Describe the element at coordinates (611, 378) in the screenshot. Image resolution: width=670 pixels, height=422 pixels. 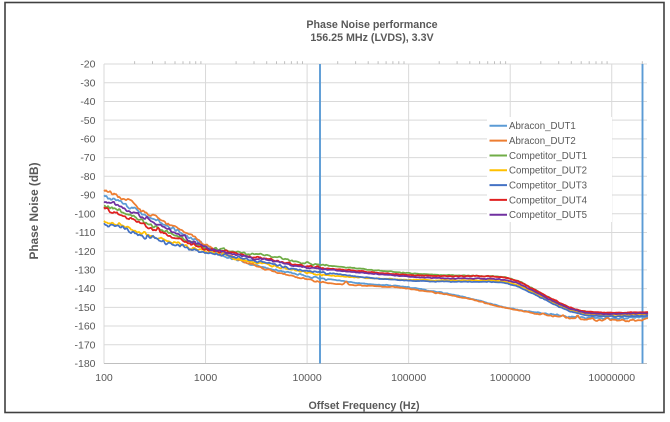
I see `svg-text: 10000000` at that location.